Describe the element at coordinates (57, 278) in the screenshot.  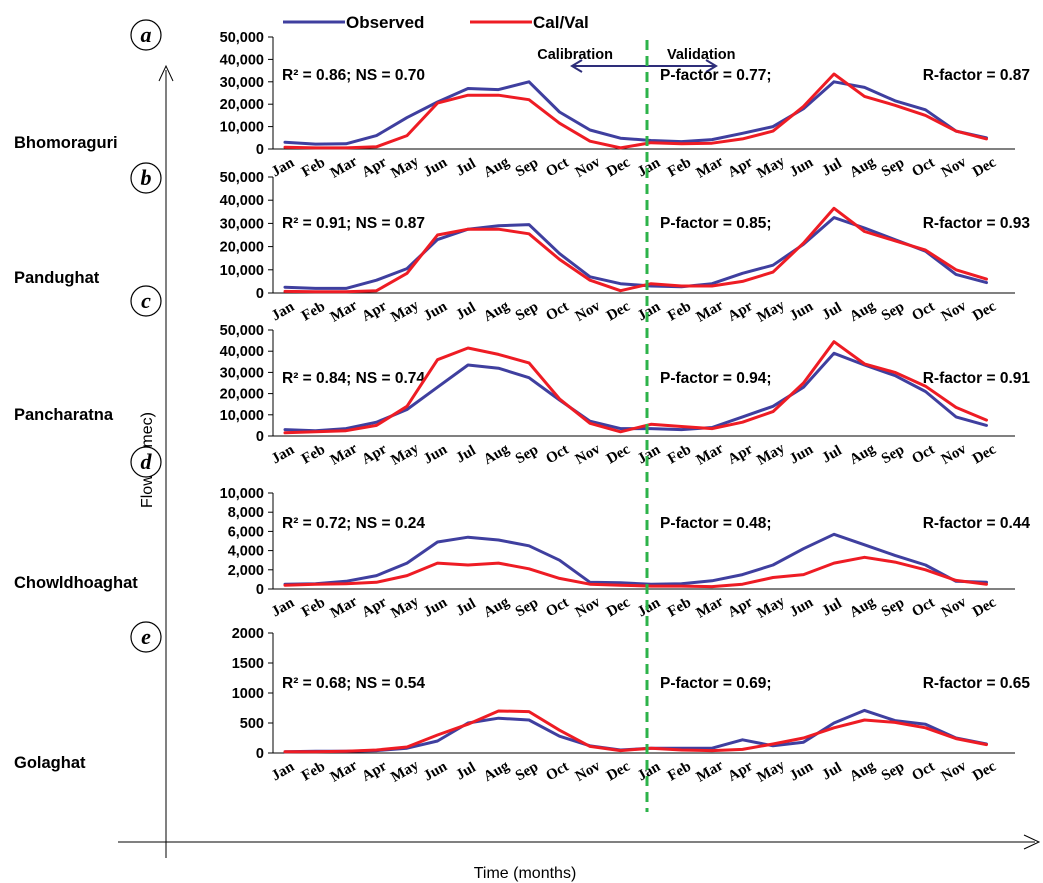
I see `station-label: Pandughat` at that location.